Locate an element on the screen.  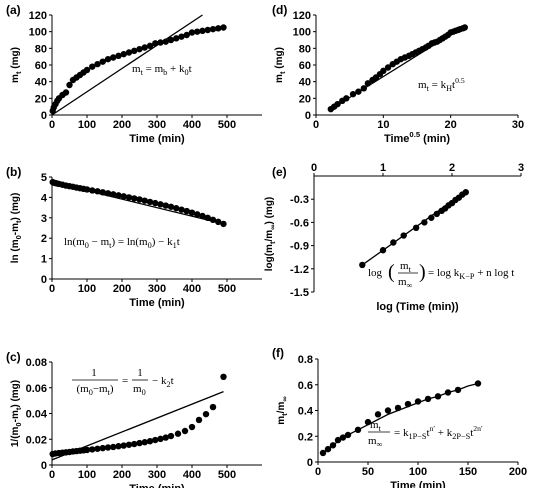
svg-text: − k2t is located at coordinates (163, 382).